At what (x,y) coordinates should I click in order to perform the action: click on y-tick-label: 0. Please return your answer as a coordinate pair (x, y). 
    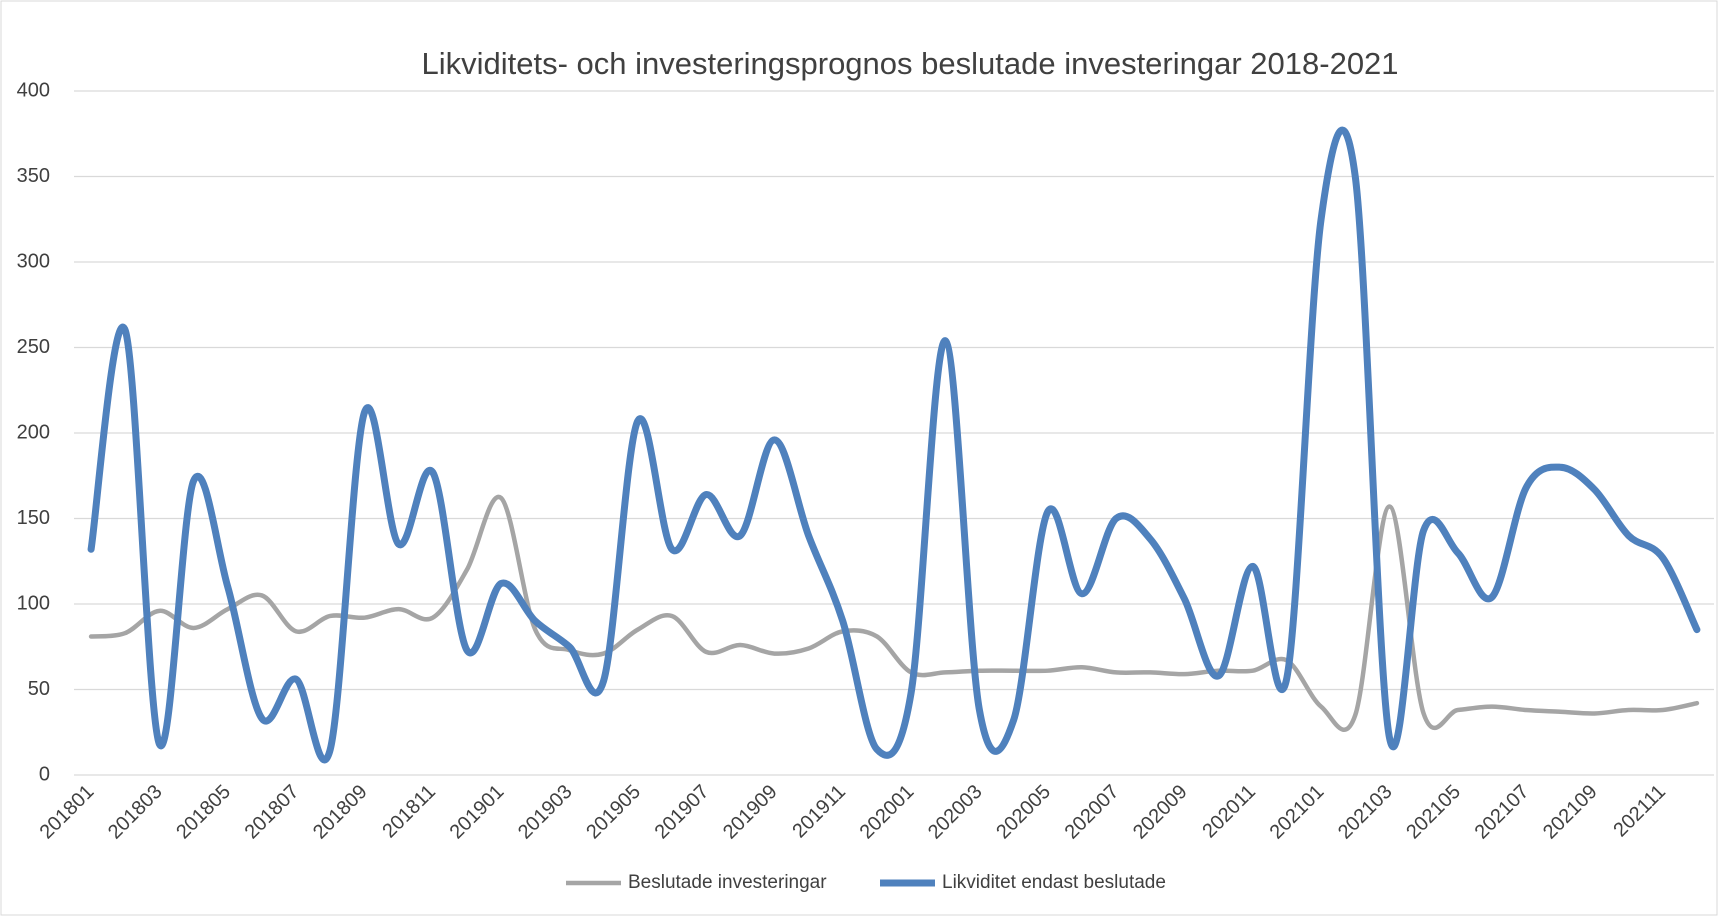
    Looking at the image, I should click on (44, 774).